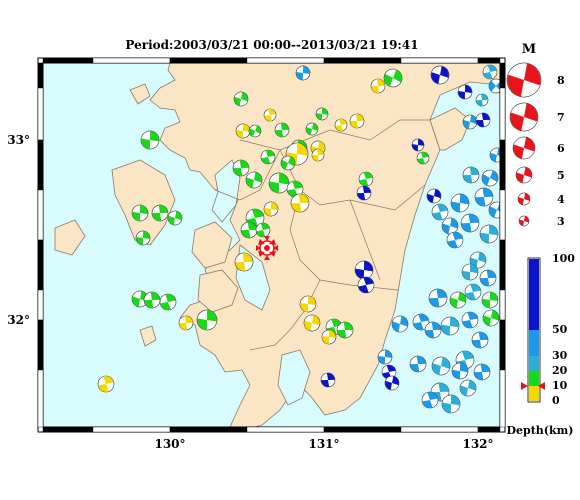 Image resolution: width=580 pixels, height=500 pixels. What do you see at coordinates (534, 294) in the screenshot?
I see `depth-band-deepest` at bounding box center [534, 294].